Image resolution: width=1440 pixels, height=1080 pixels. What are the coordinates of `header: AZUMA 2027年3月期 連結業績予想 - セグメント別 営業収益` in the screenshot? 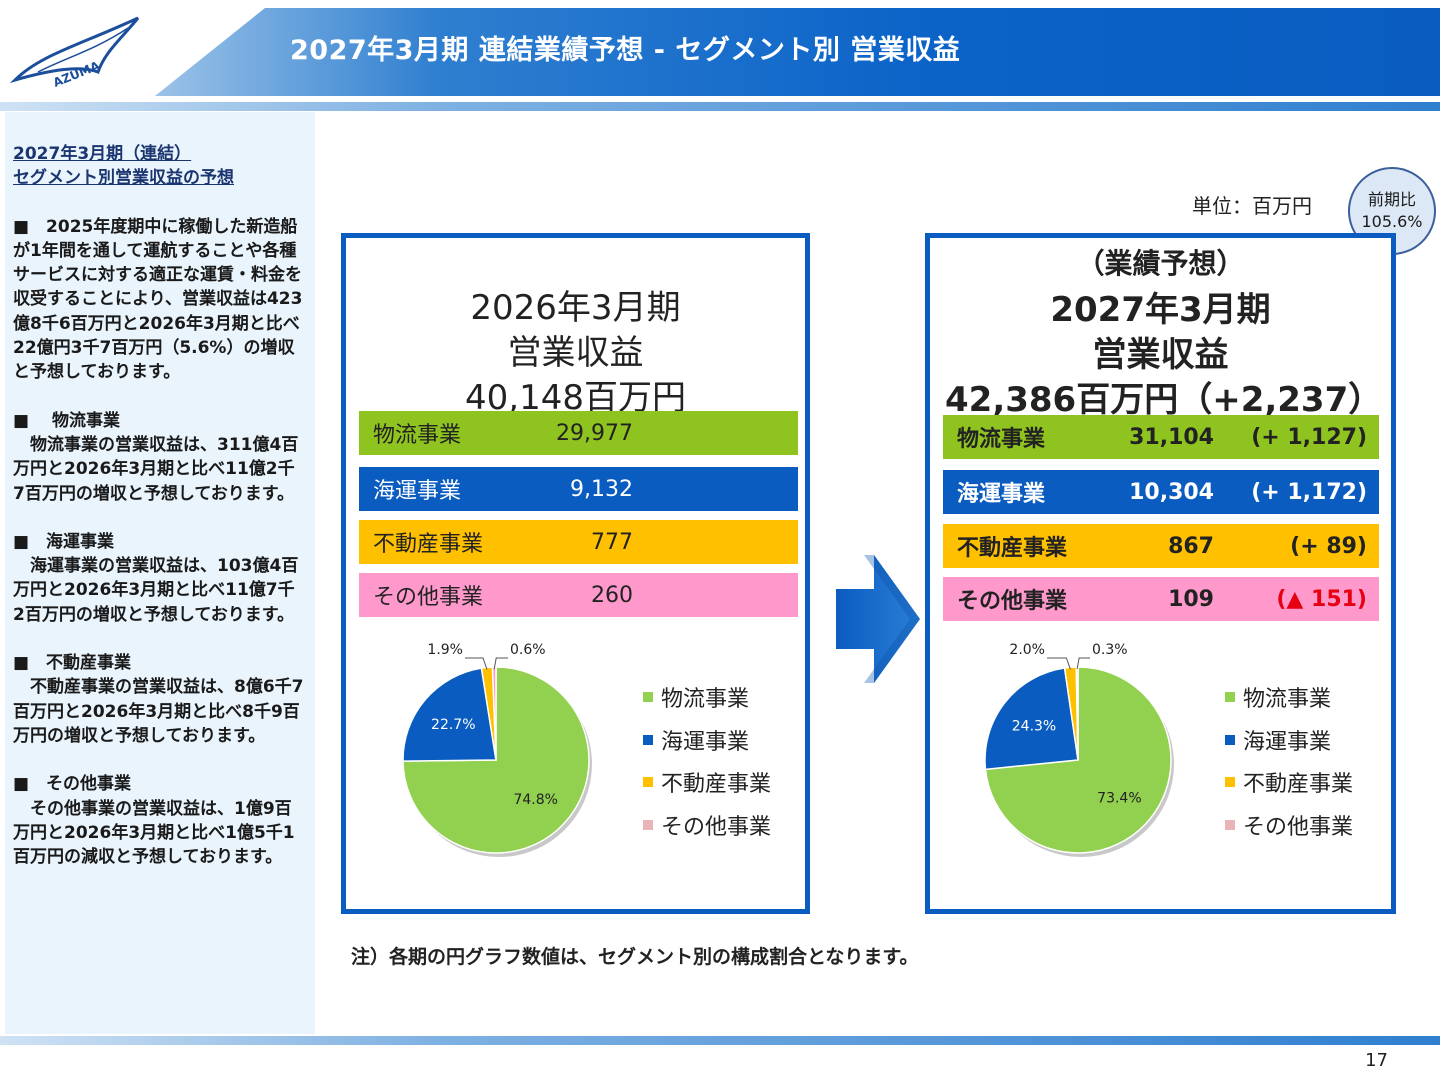 It's located at (720, 55).